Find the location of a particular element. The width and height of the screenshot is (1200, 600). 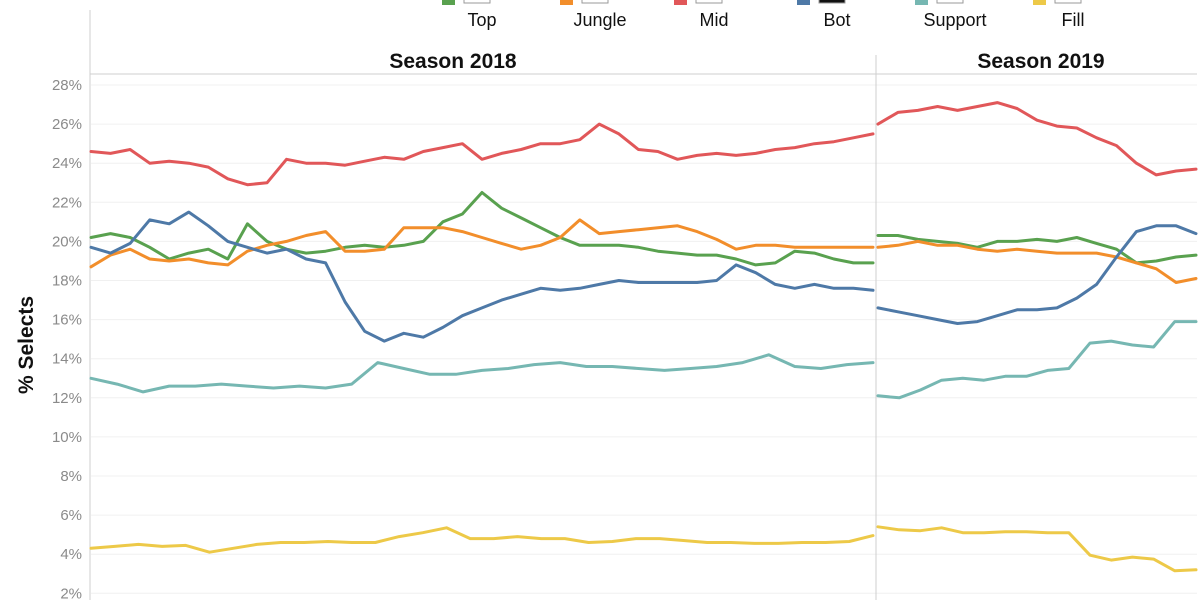

series-line-top-season-2019 is located at coordinates (1037, 249).